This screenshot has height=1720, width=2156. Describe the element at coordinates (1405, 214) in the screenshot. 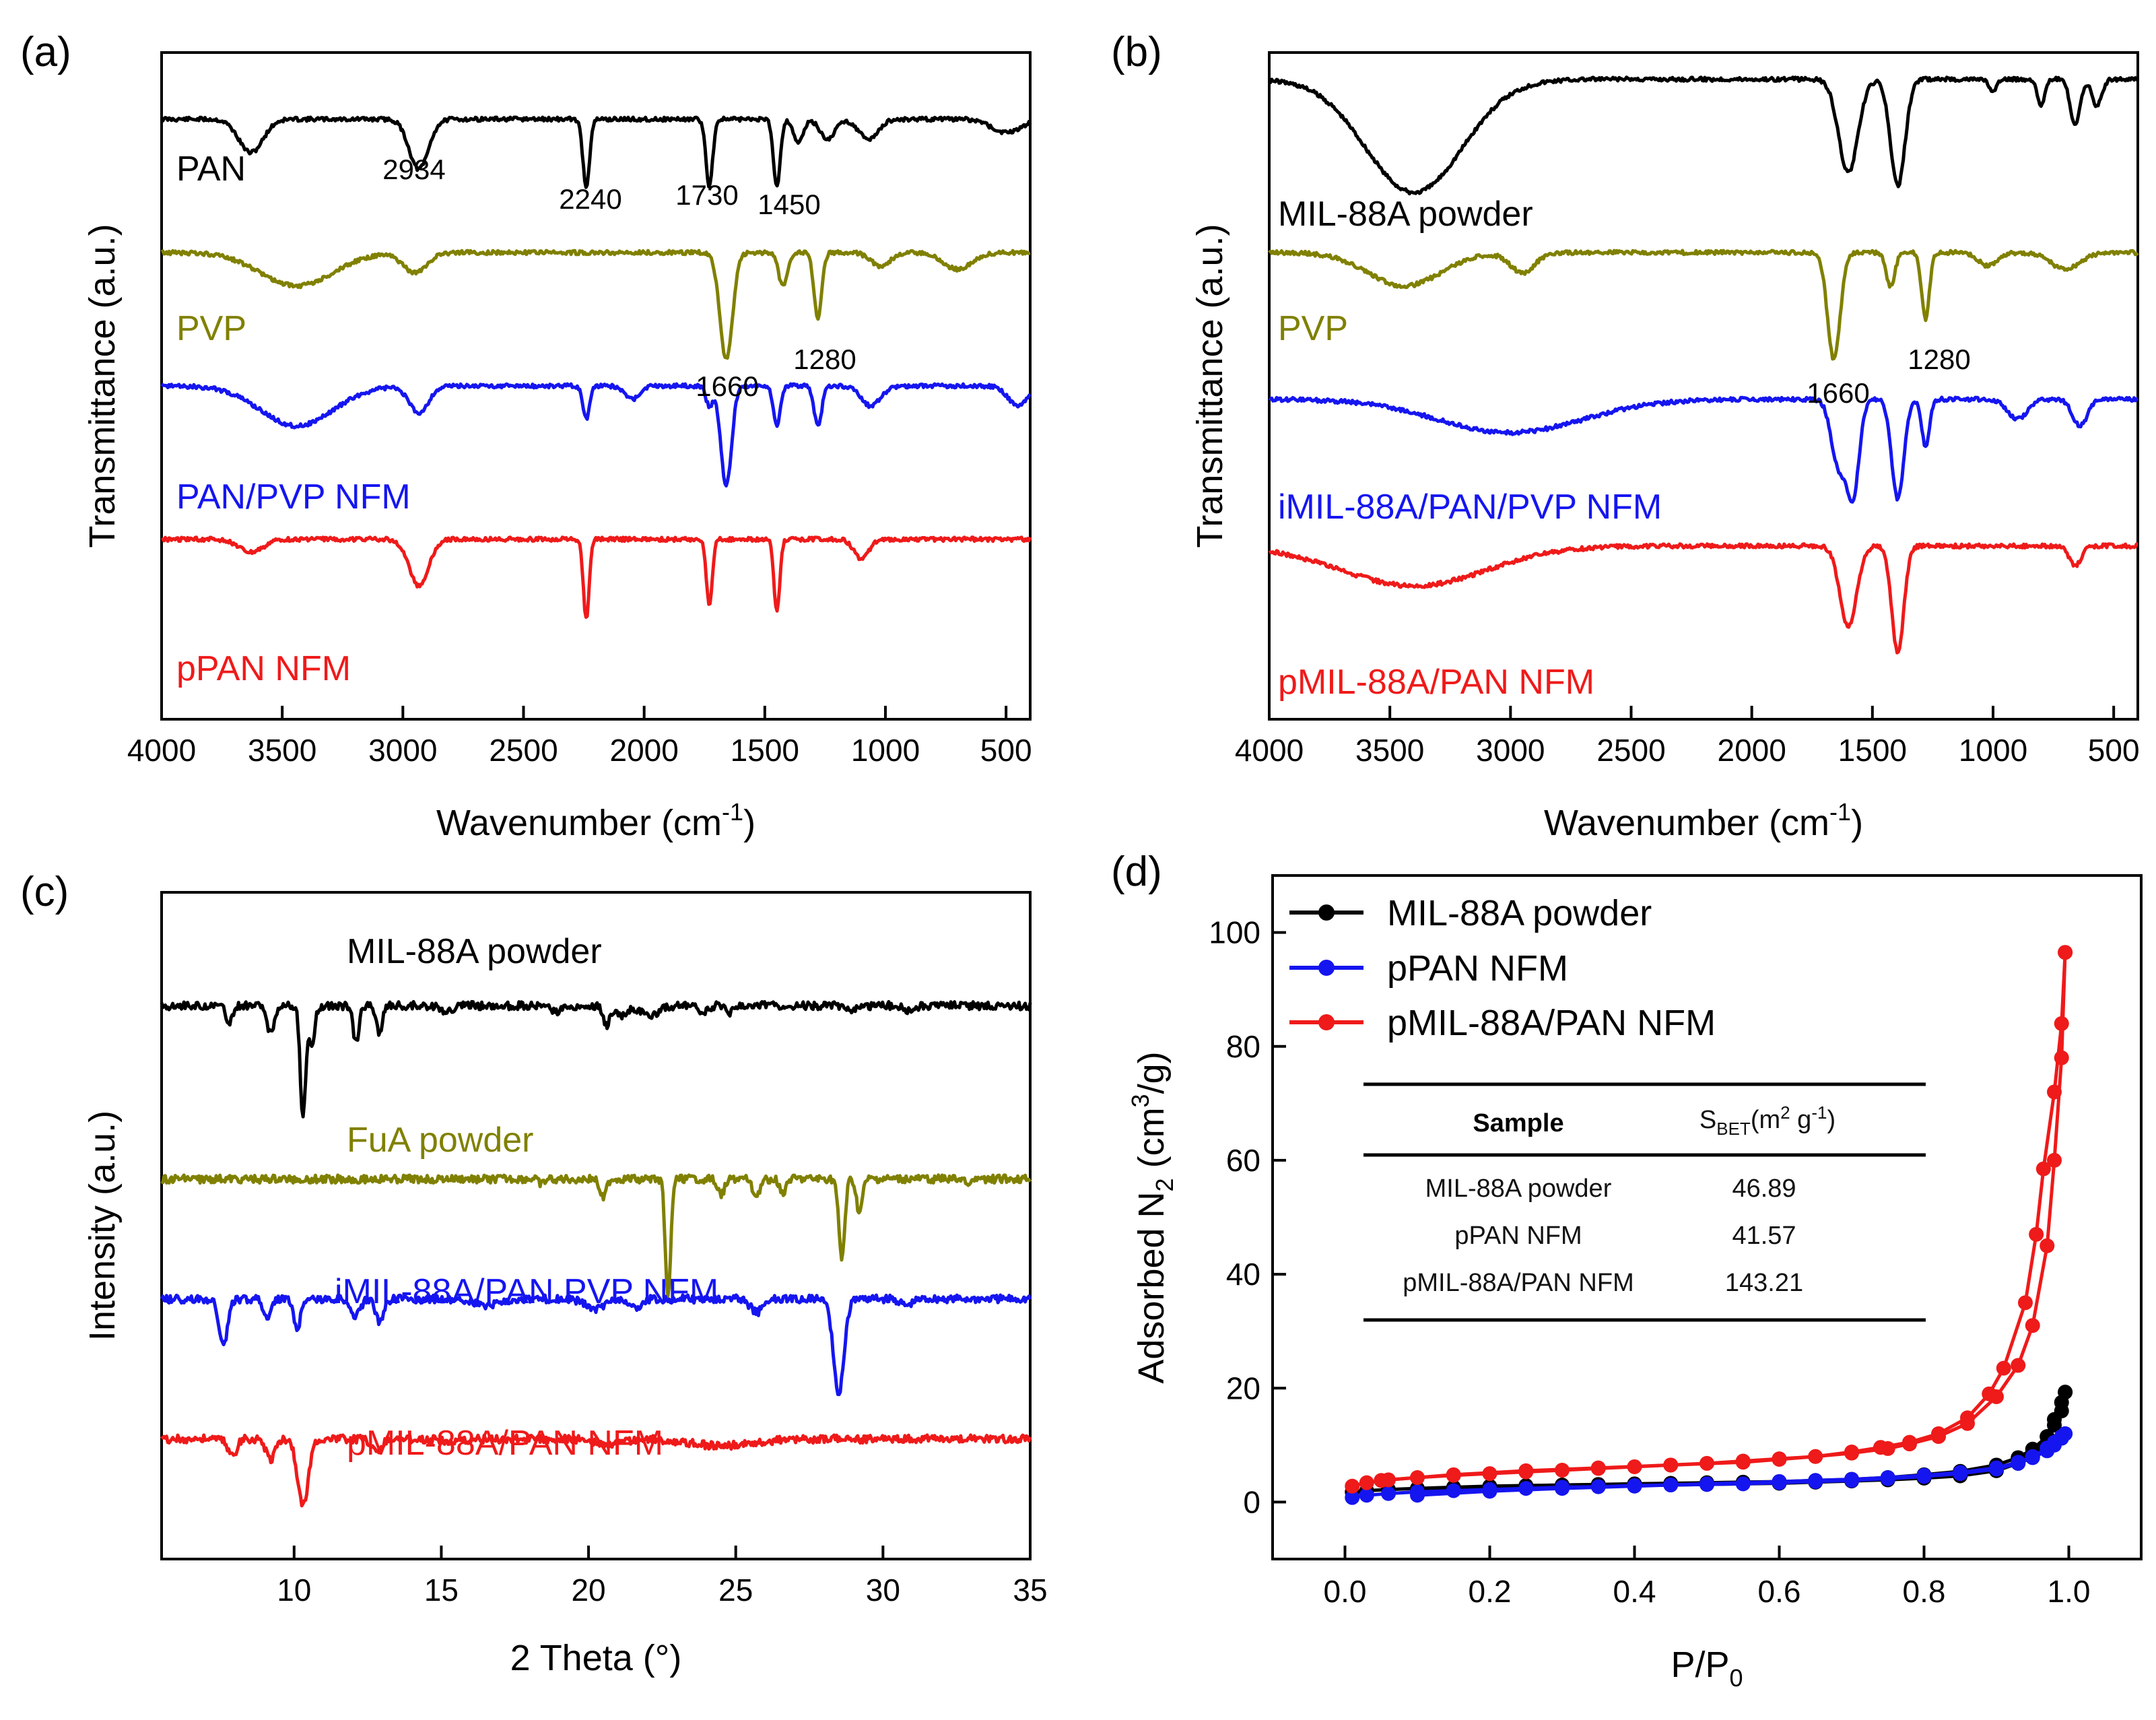

I see `panel-b-label-mil88a: MIL-88A powder` at that location.